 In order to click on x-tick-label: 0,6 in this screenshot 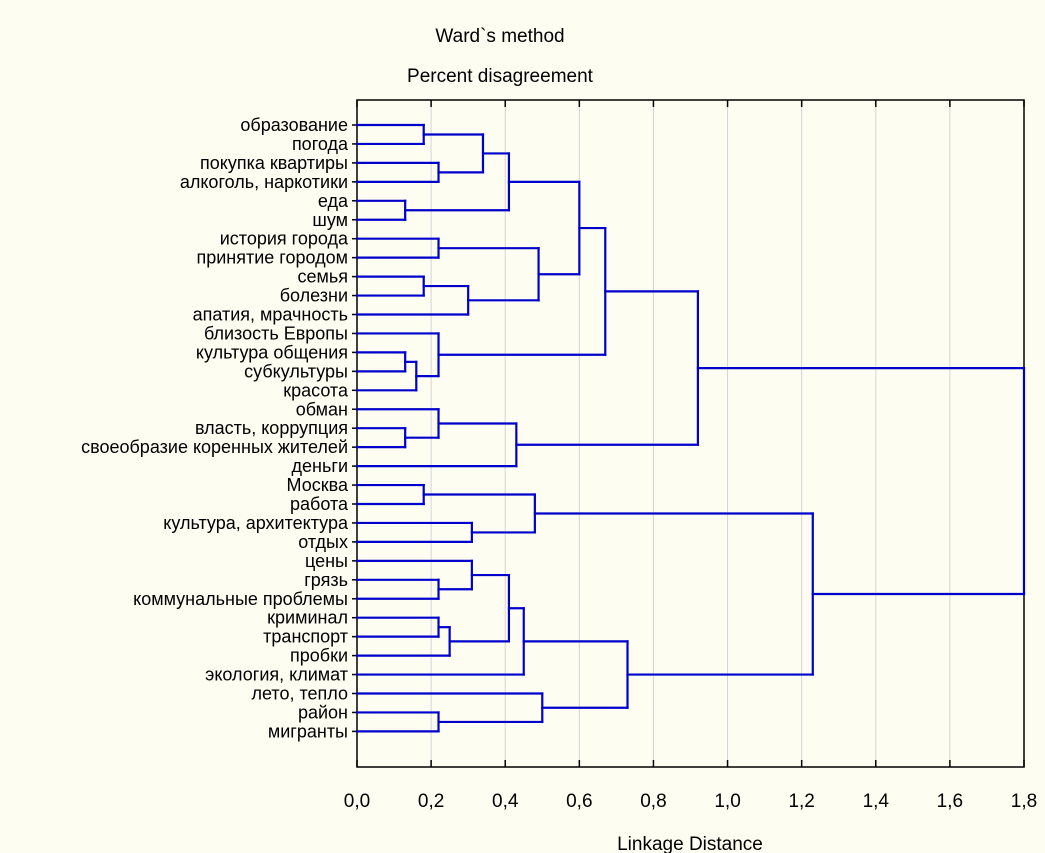, I will do `click(579, 801)`.